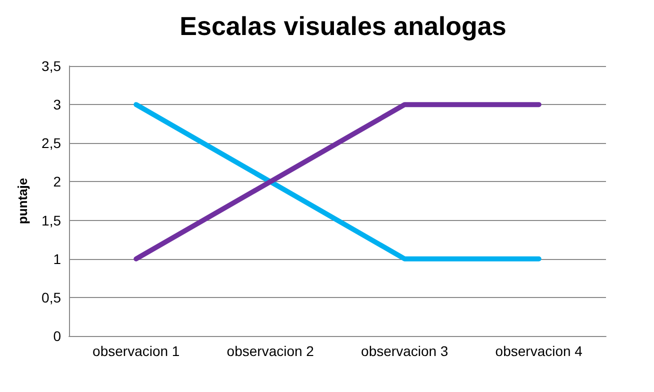 This screenshot has width=654, height=392. What do you see at coordinates (136, 351) in the screenshot?
I see `x-tick-label: observacion 1` at bounding box center [136, 351].